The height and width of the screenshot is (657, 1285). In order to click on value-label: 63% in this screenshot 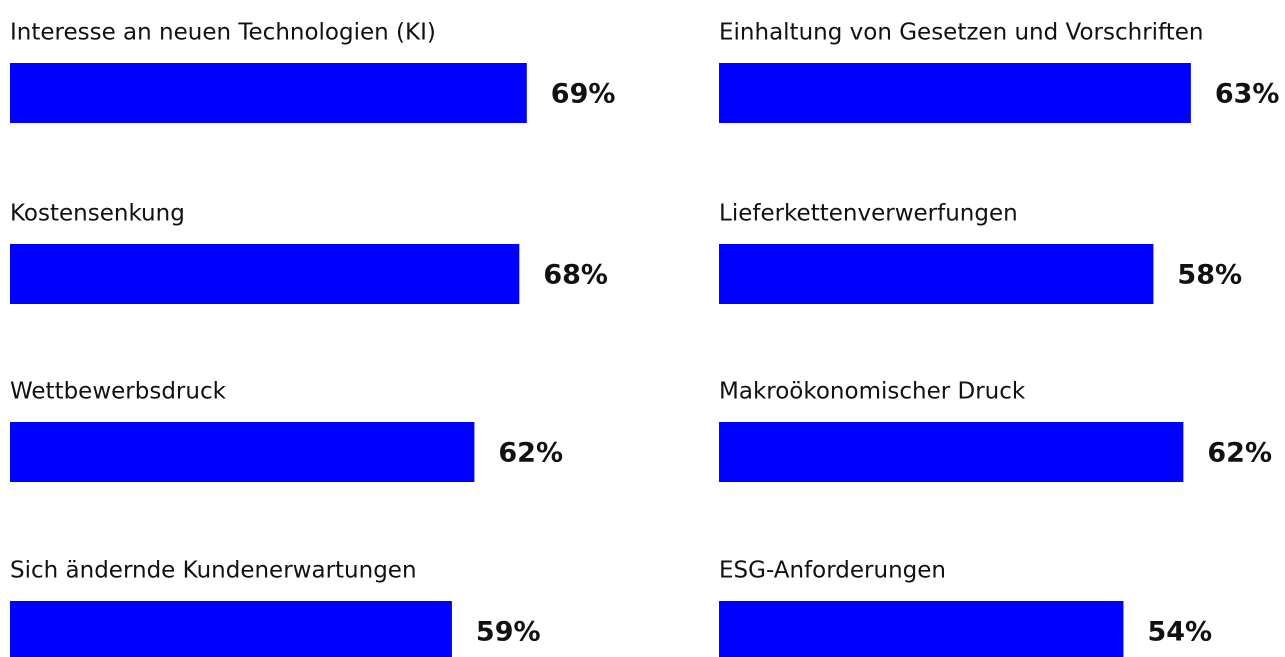, I will do `click(1247, 94)`.